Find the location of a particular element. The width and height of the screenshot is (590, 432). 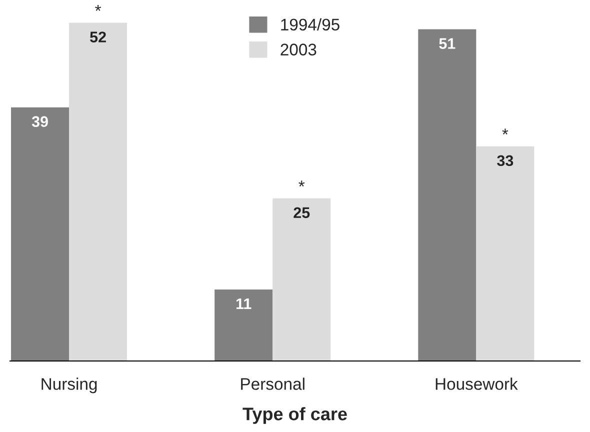

legend-label: 2003 is located at coordinates (298, 50).